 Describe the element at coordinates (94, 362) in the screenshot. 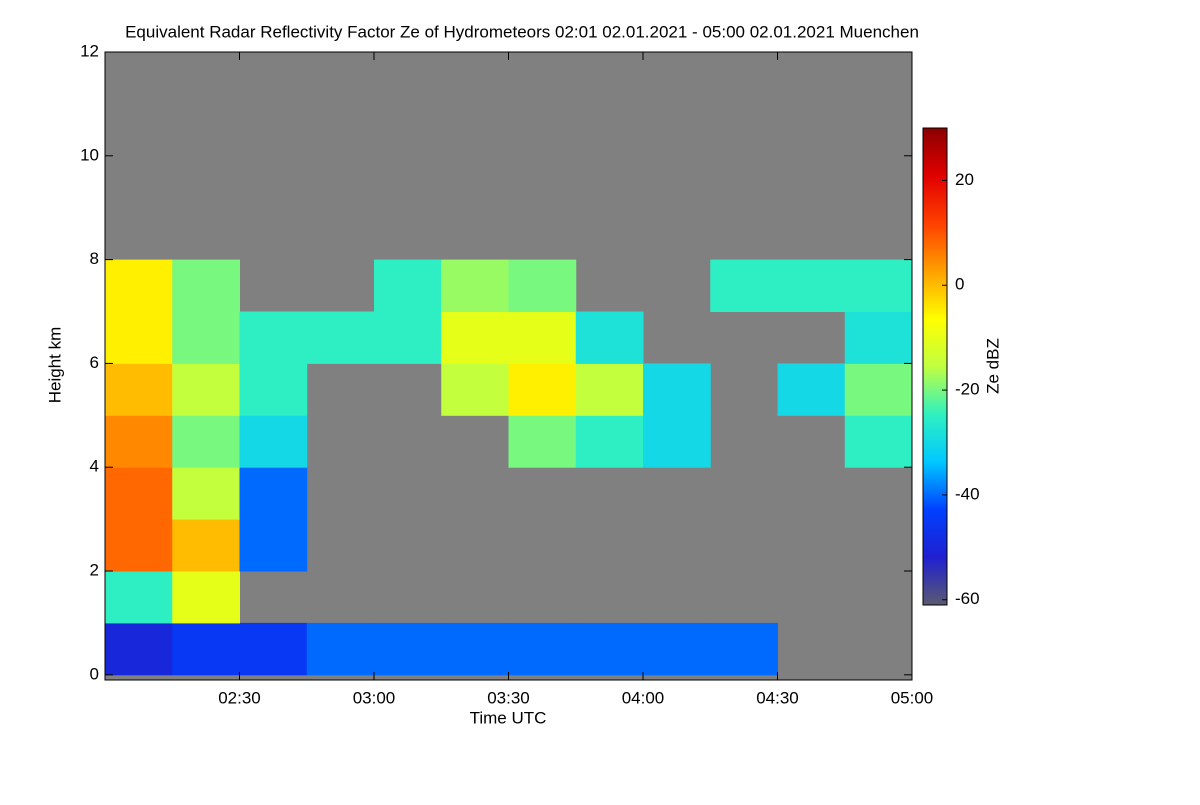

I see `y-tick-label: 6` at that location.